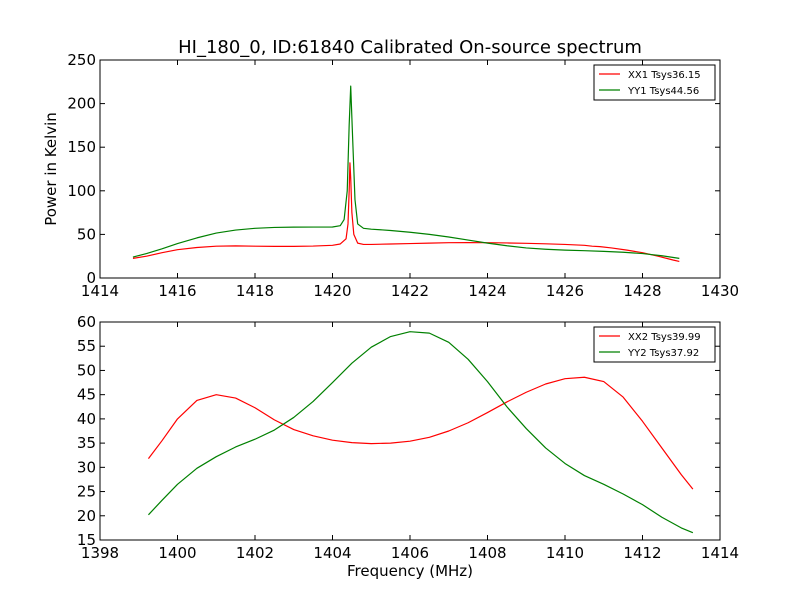 This screenshot has width=800, height=600. What do you see at coordinates (410, 291) in the screenshot?
I see `x-tick-label: 1422` at bounding box center [410, 291].